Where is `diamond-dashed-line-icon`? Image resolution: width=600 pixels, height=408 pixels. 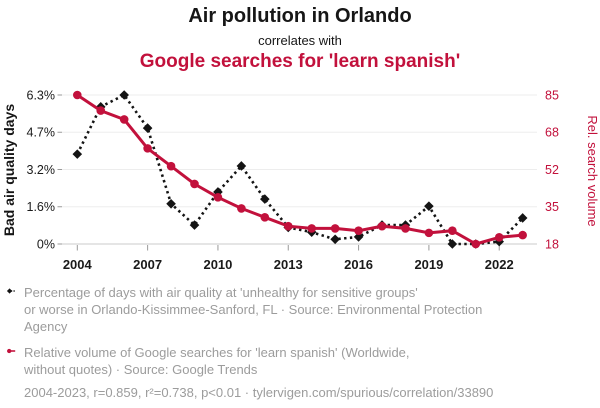
diamond-dashed-line-icon is located at coordinates (11, 291).